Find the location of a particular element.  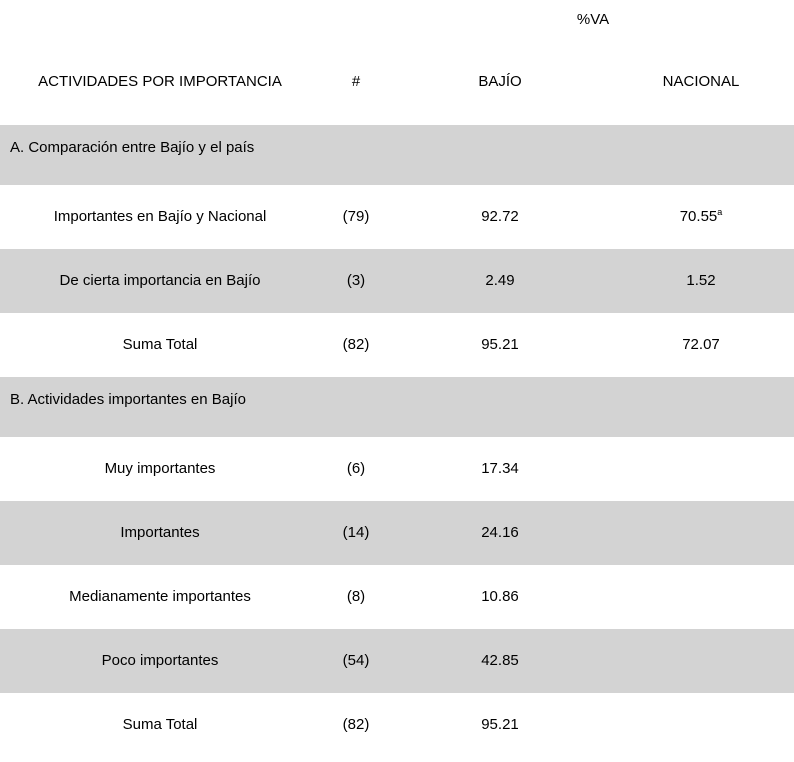

row-bajio: 10.86 is located at coordinates (500, 596).